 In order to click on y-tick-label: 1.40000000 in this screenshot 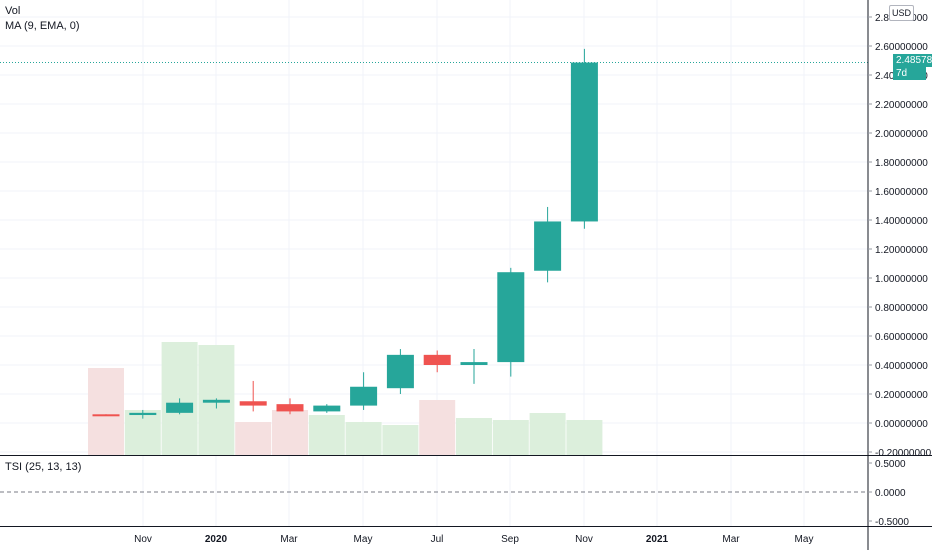, I will do `click(901, 221)`.